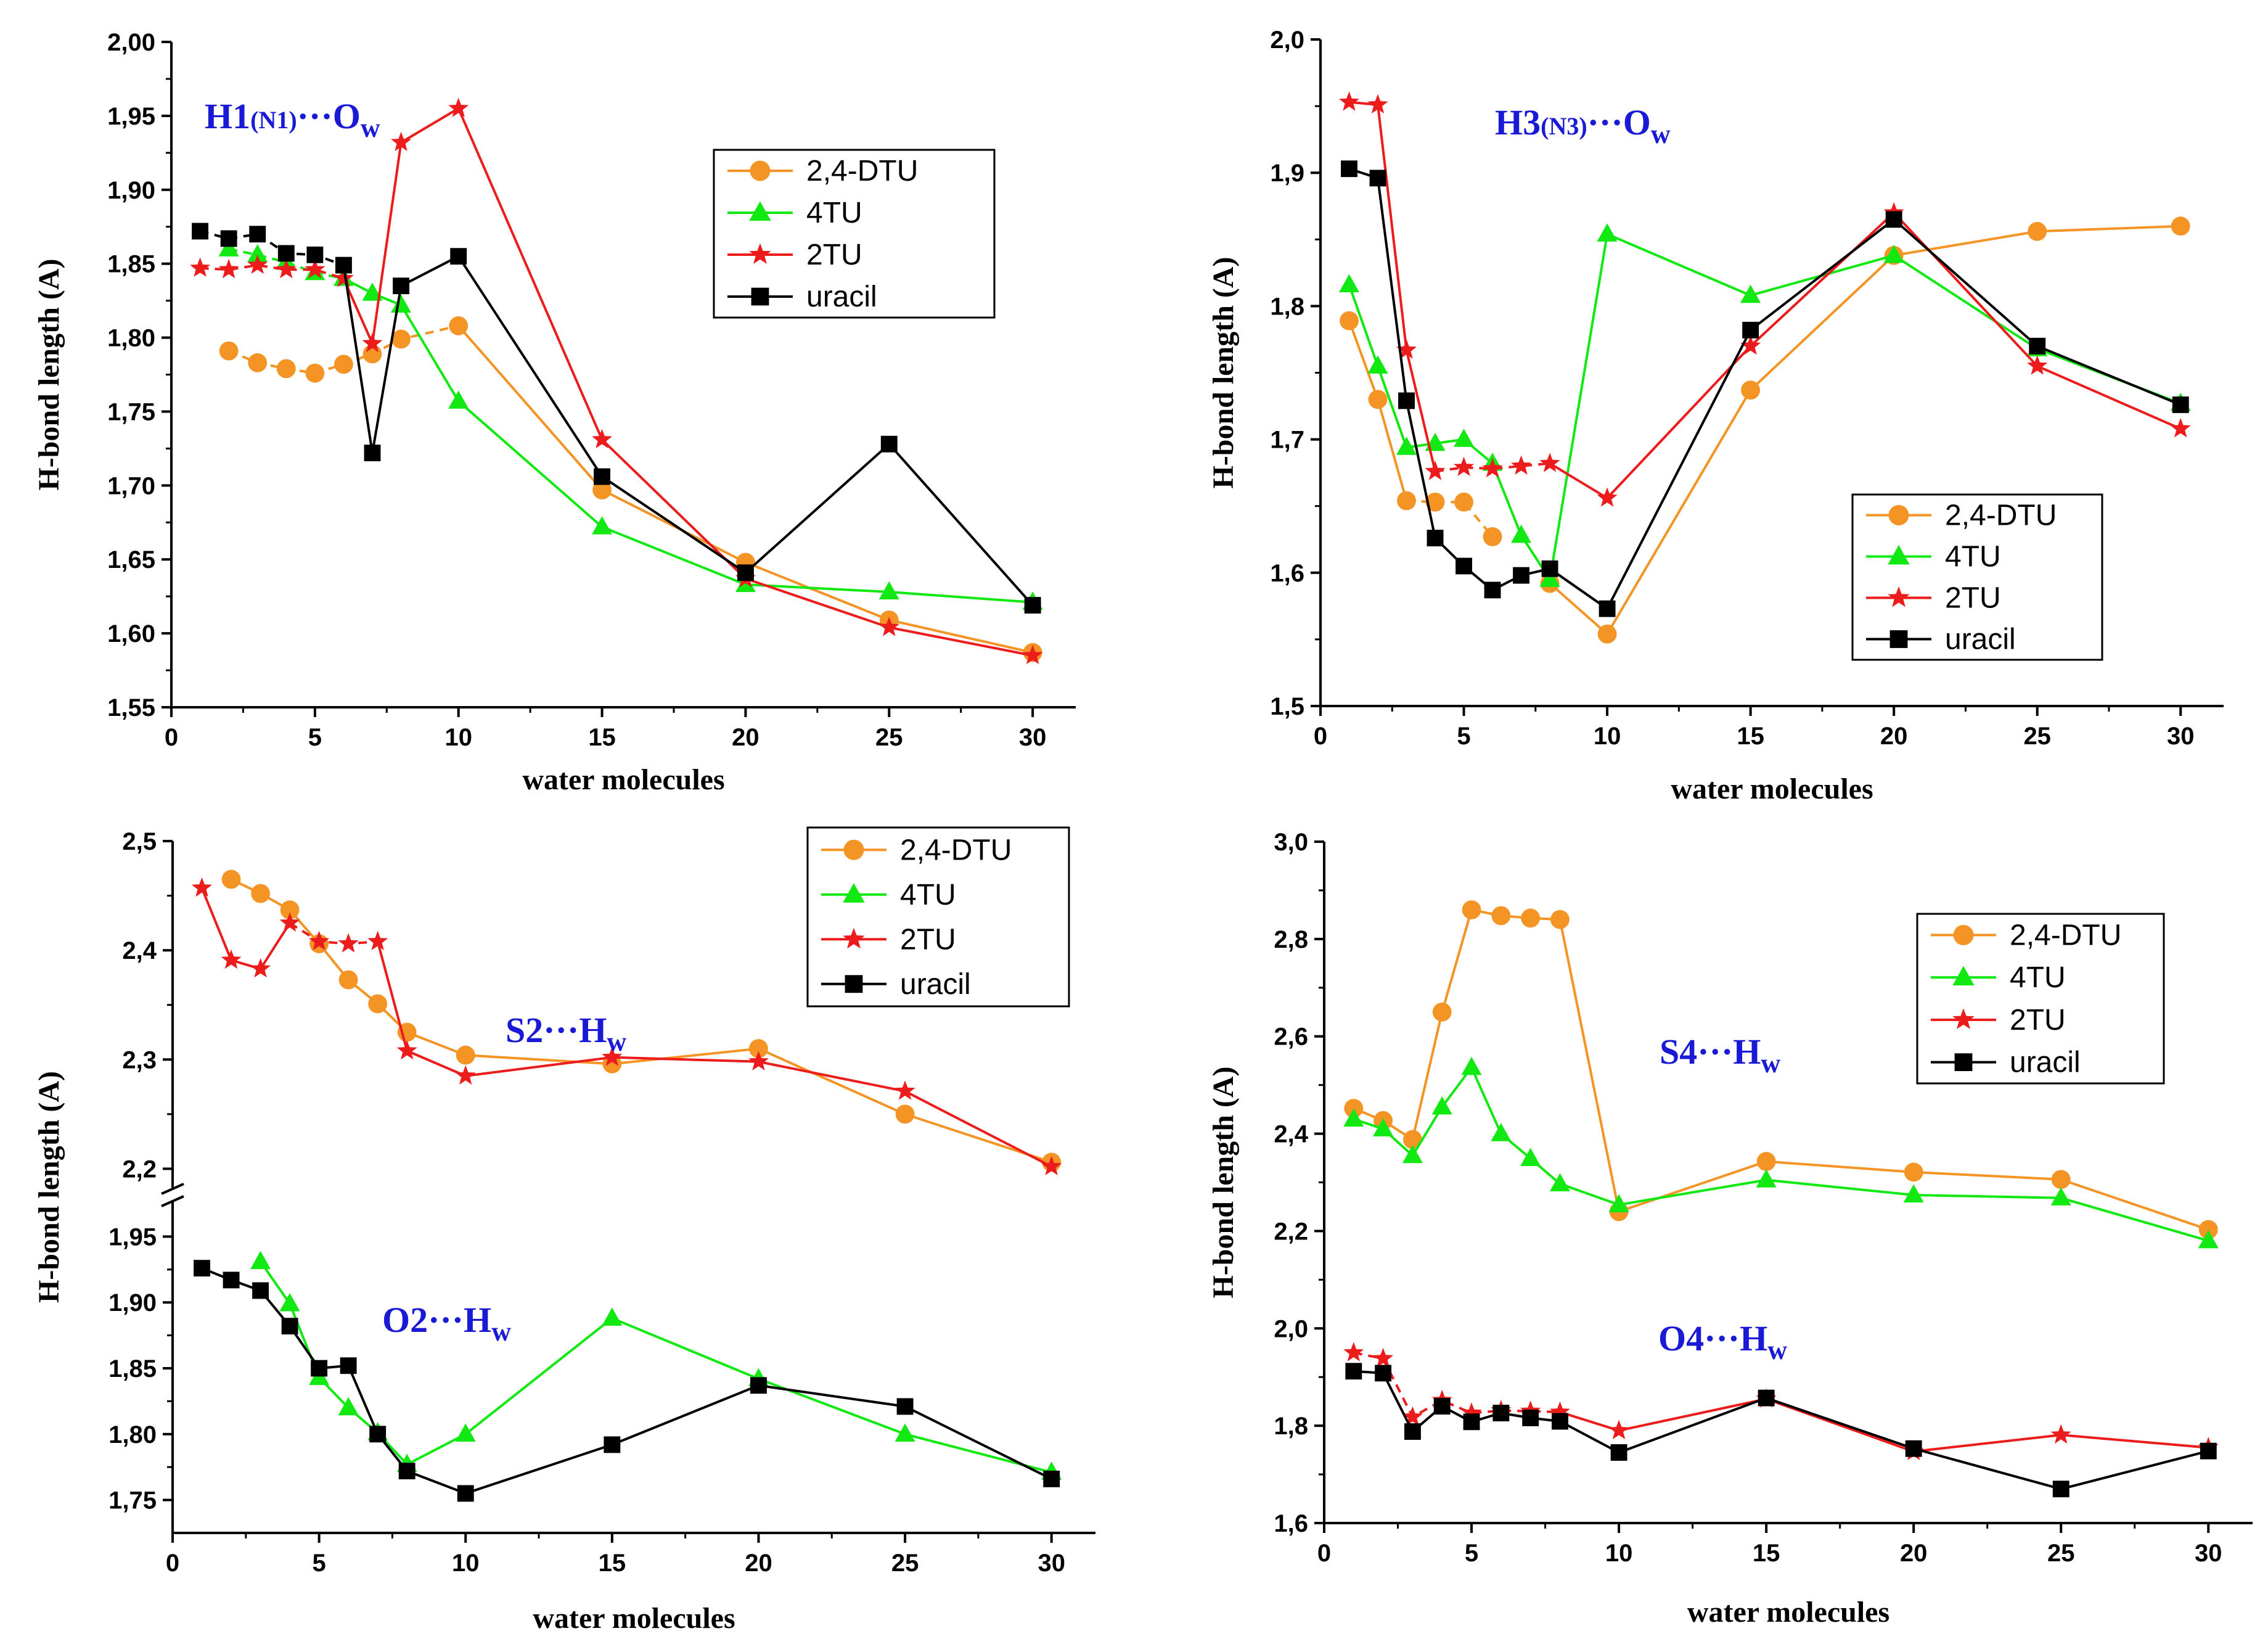 This screenshot has width=2268, height=1647. What do you see at coordinates (627, 1026) in the screenshot?
I see `series-2TU` at bounding box center [627, 1026].